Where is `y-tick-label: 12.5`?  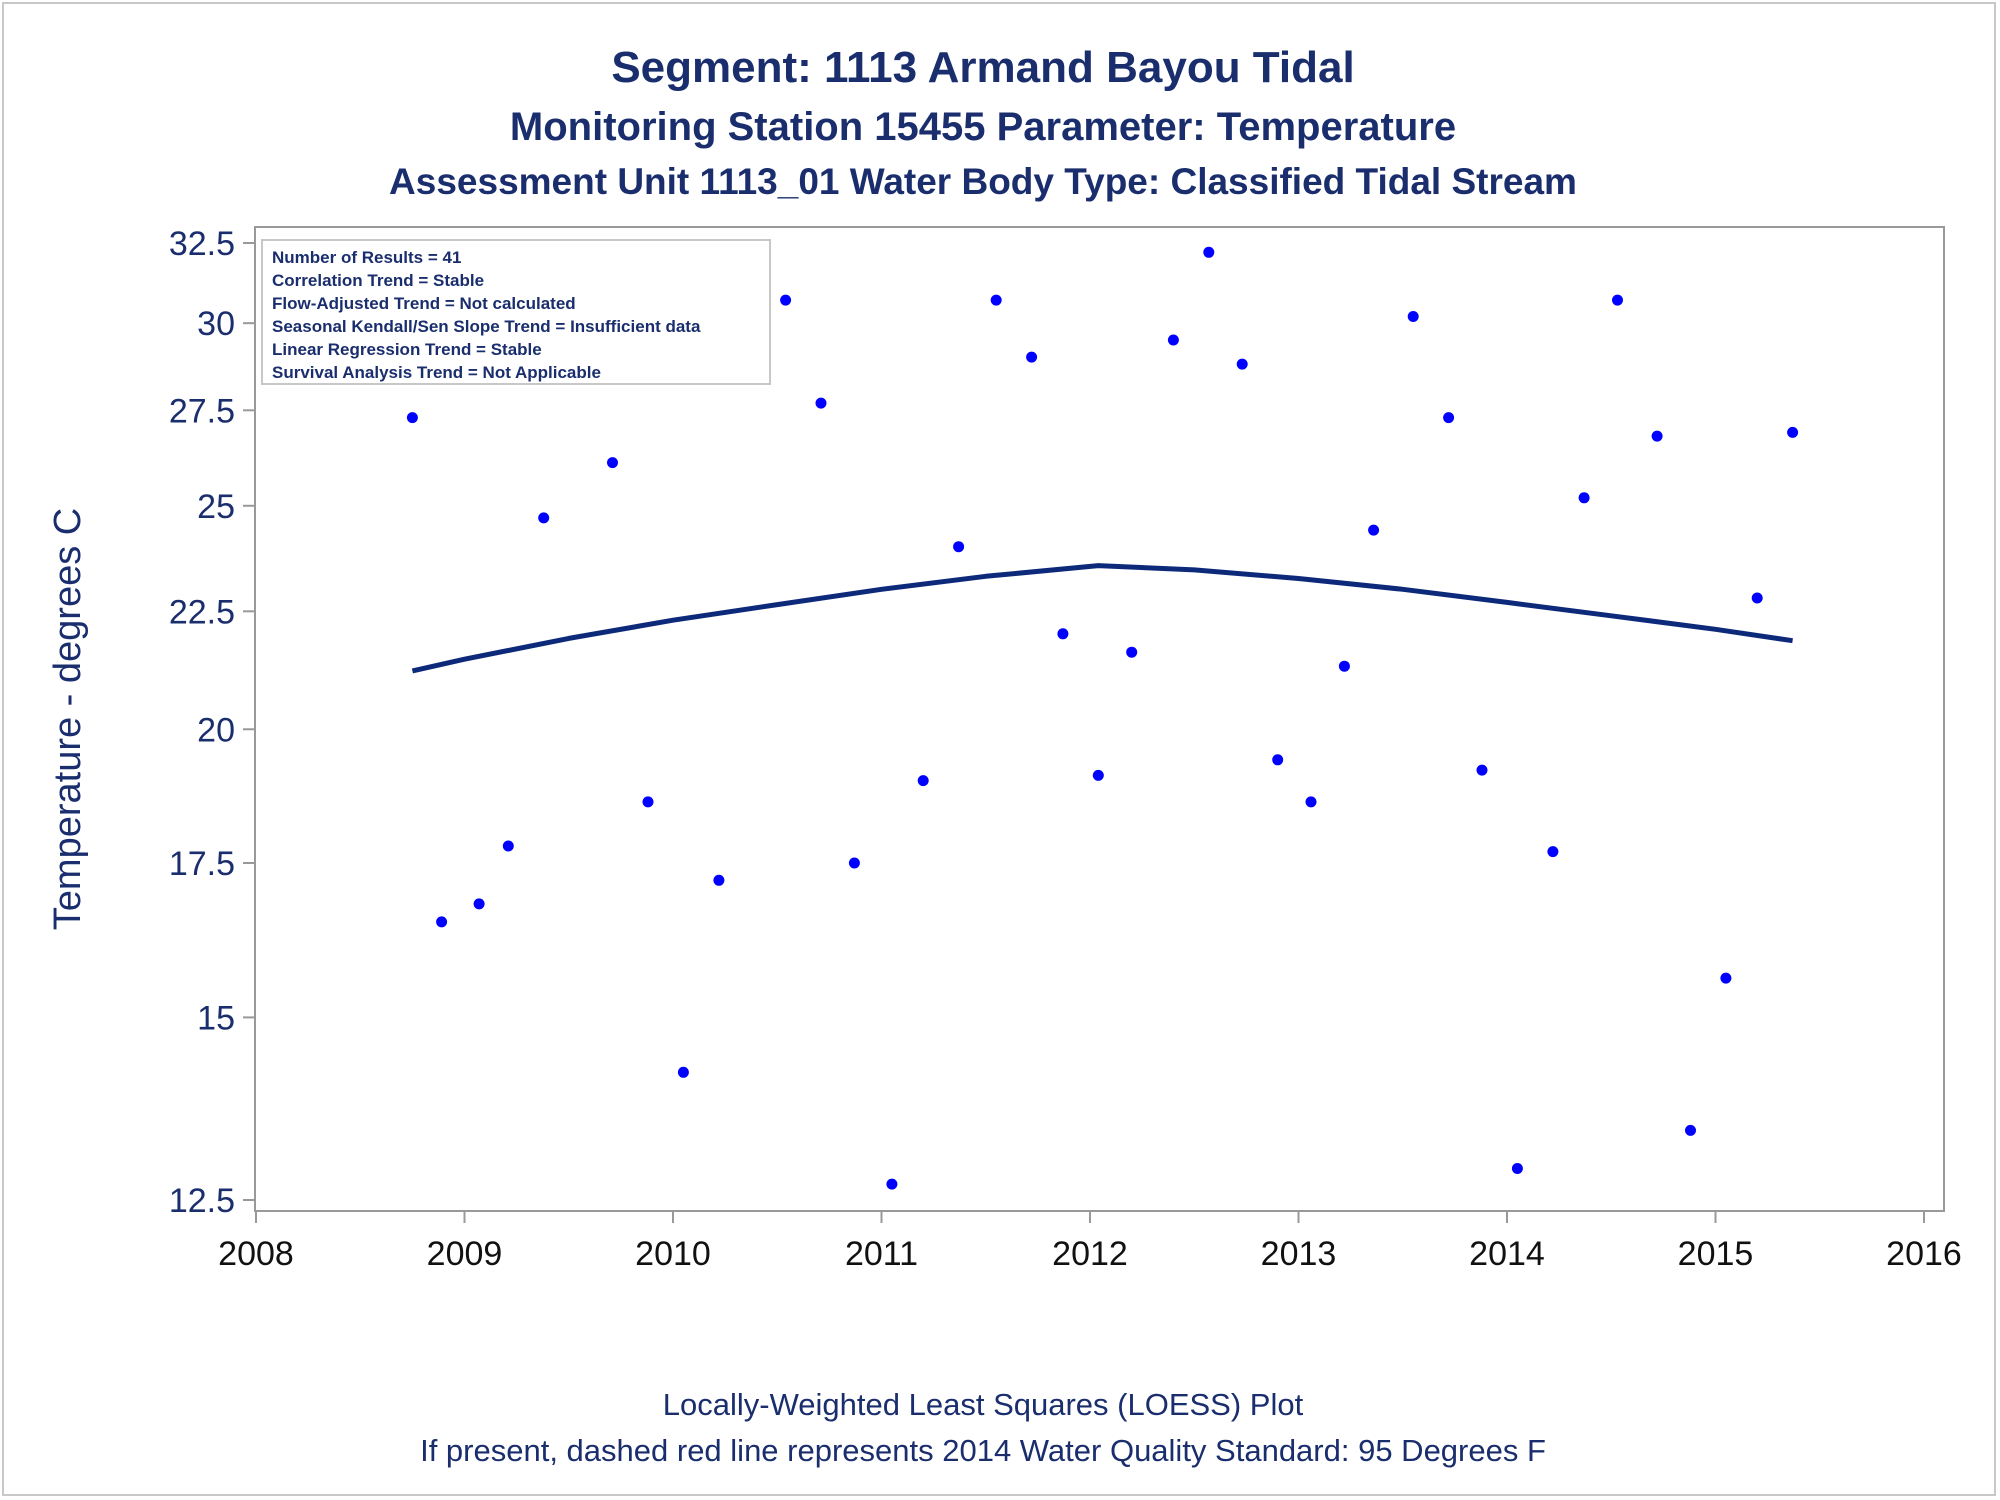 y-tick-label: 12.5 is located at coordinates (202, 1201).